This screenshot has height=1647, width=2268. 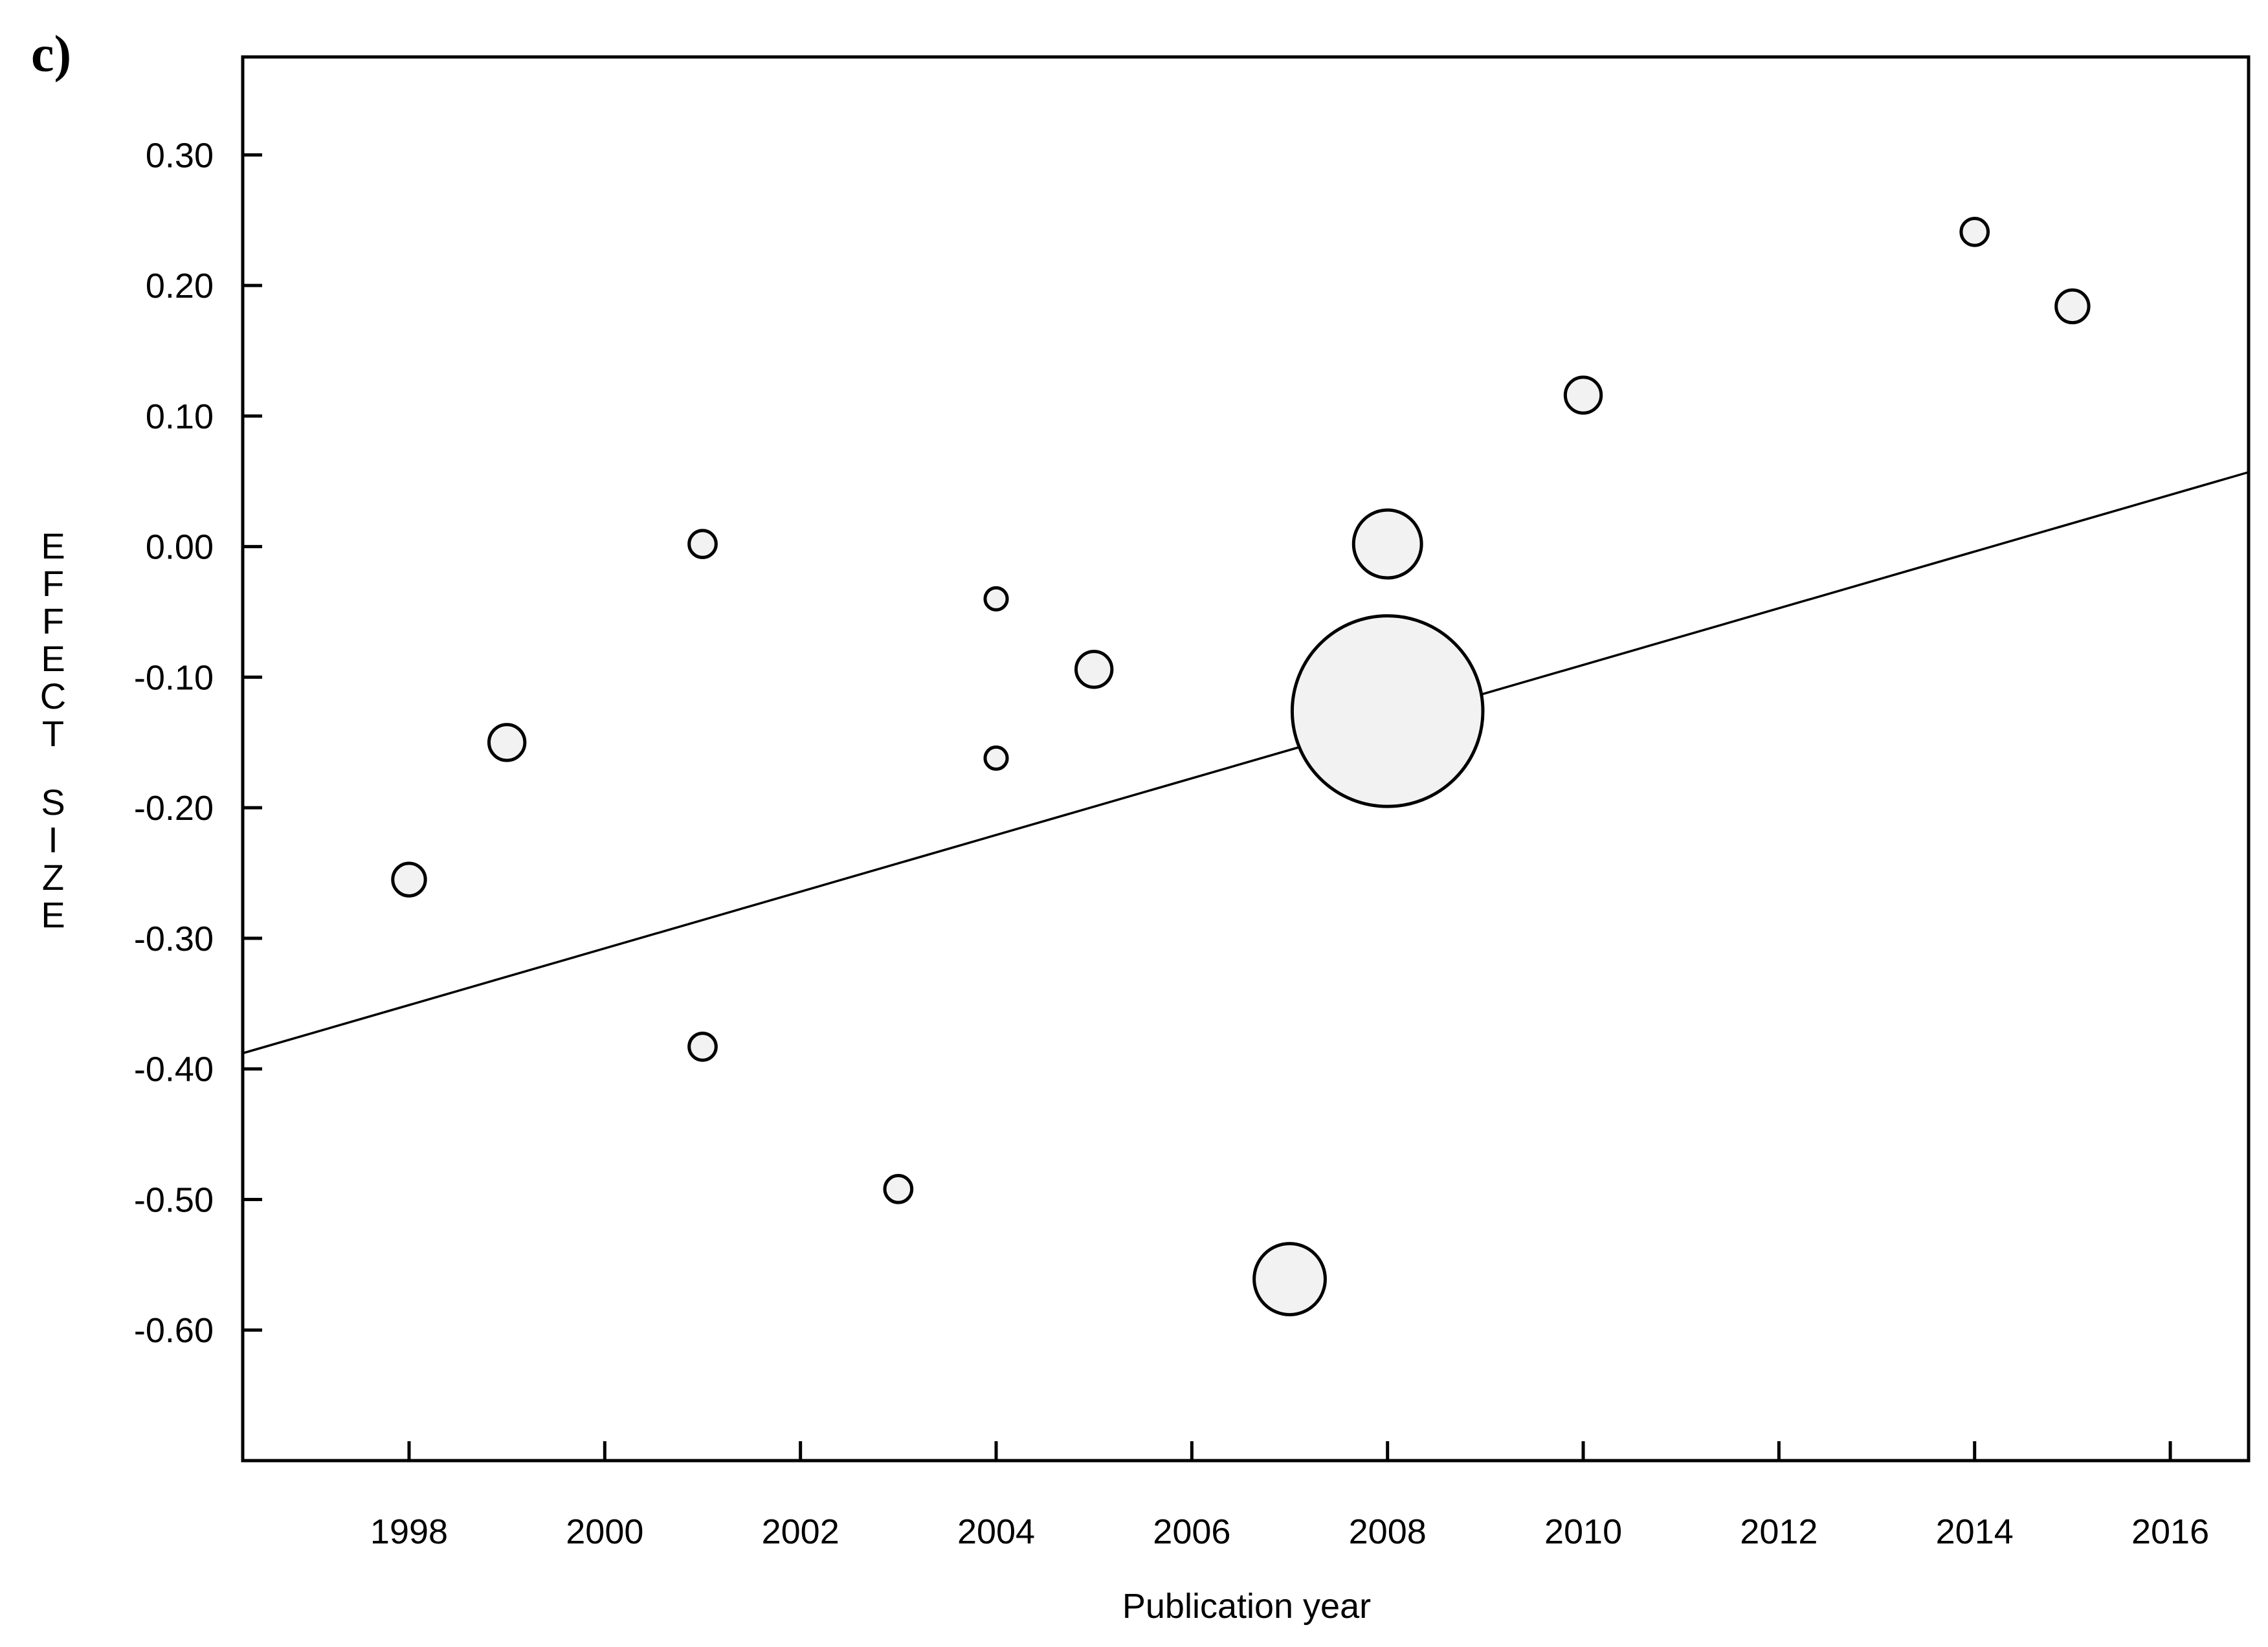 What do you see at coordinates (180, 416) in the screenshot?
I see `y-tick-label: 0.10` at bounding box center [180, 416].